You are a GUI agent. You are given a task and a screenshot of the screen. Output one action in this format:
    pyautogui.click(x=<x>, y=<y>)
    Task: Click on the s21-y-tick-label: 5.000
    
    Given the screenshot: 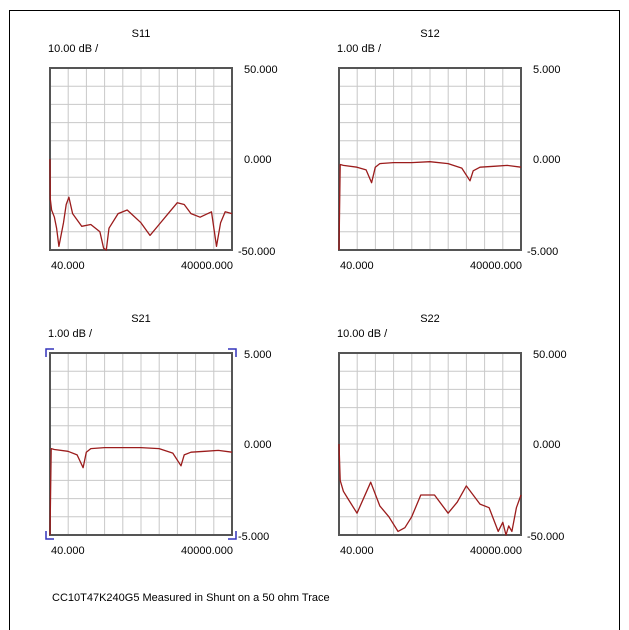 What is the action you would take?
    pyautogui.click(x=258, y=355)
    